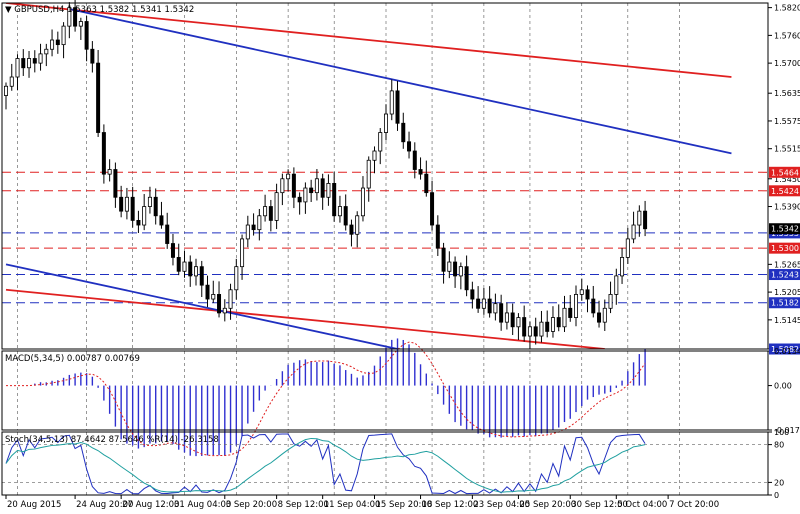  I want to click on level-label: 1.5300, so click(785, 248).